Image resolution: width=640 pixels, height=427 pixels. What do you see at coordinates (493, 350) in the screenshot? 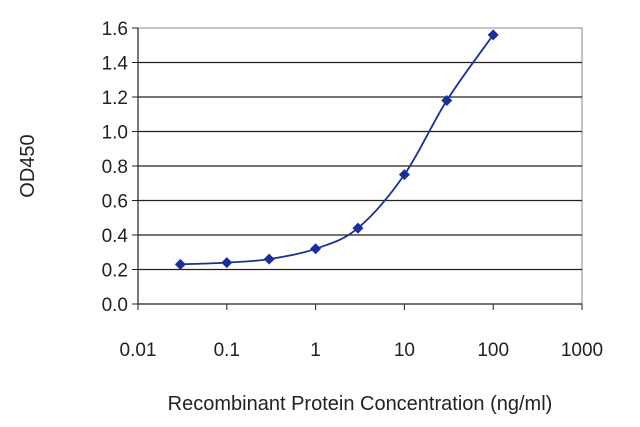
I see `x-tick-label: 100` at bounding box center [493, 350].